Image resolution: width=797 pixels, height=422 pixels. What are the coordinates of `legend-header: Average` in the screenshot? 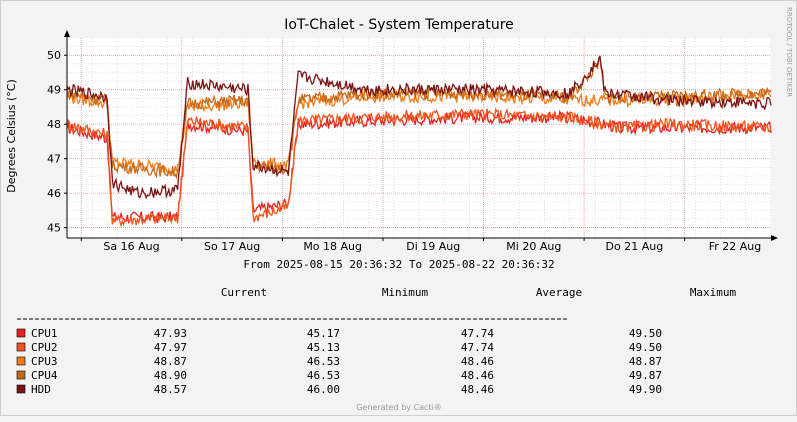 It's located at (559, 292).